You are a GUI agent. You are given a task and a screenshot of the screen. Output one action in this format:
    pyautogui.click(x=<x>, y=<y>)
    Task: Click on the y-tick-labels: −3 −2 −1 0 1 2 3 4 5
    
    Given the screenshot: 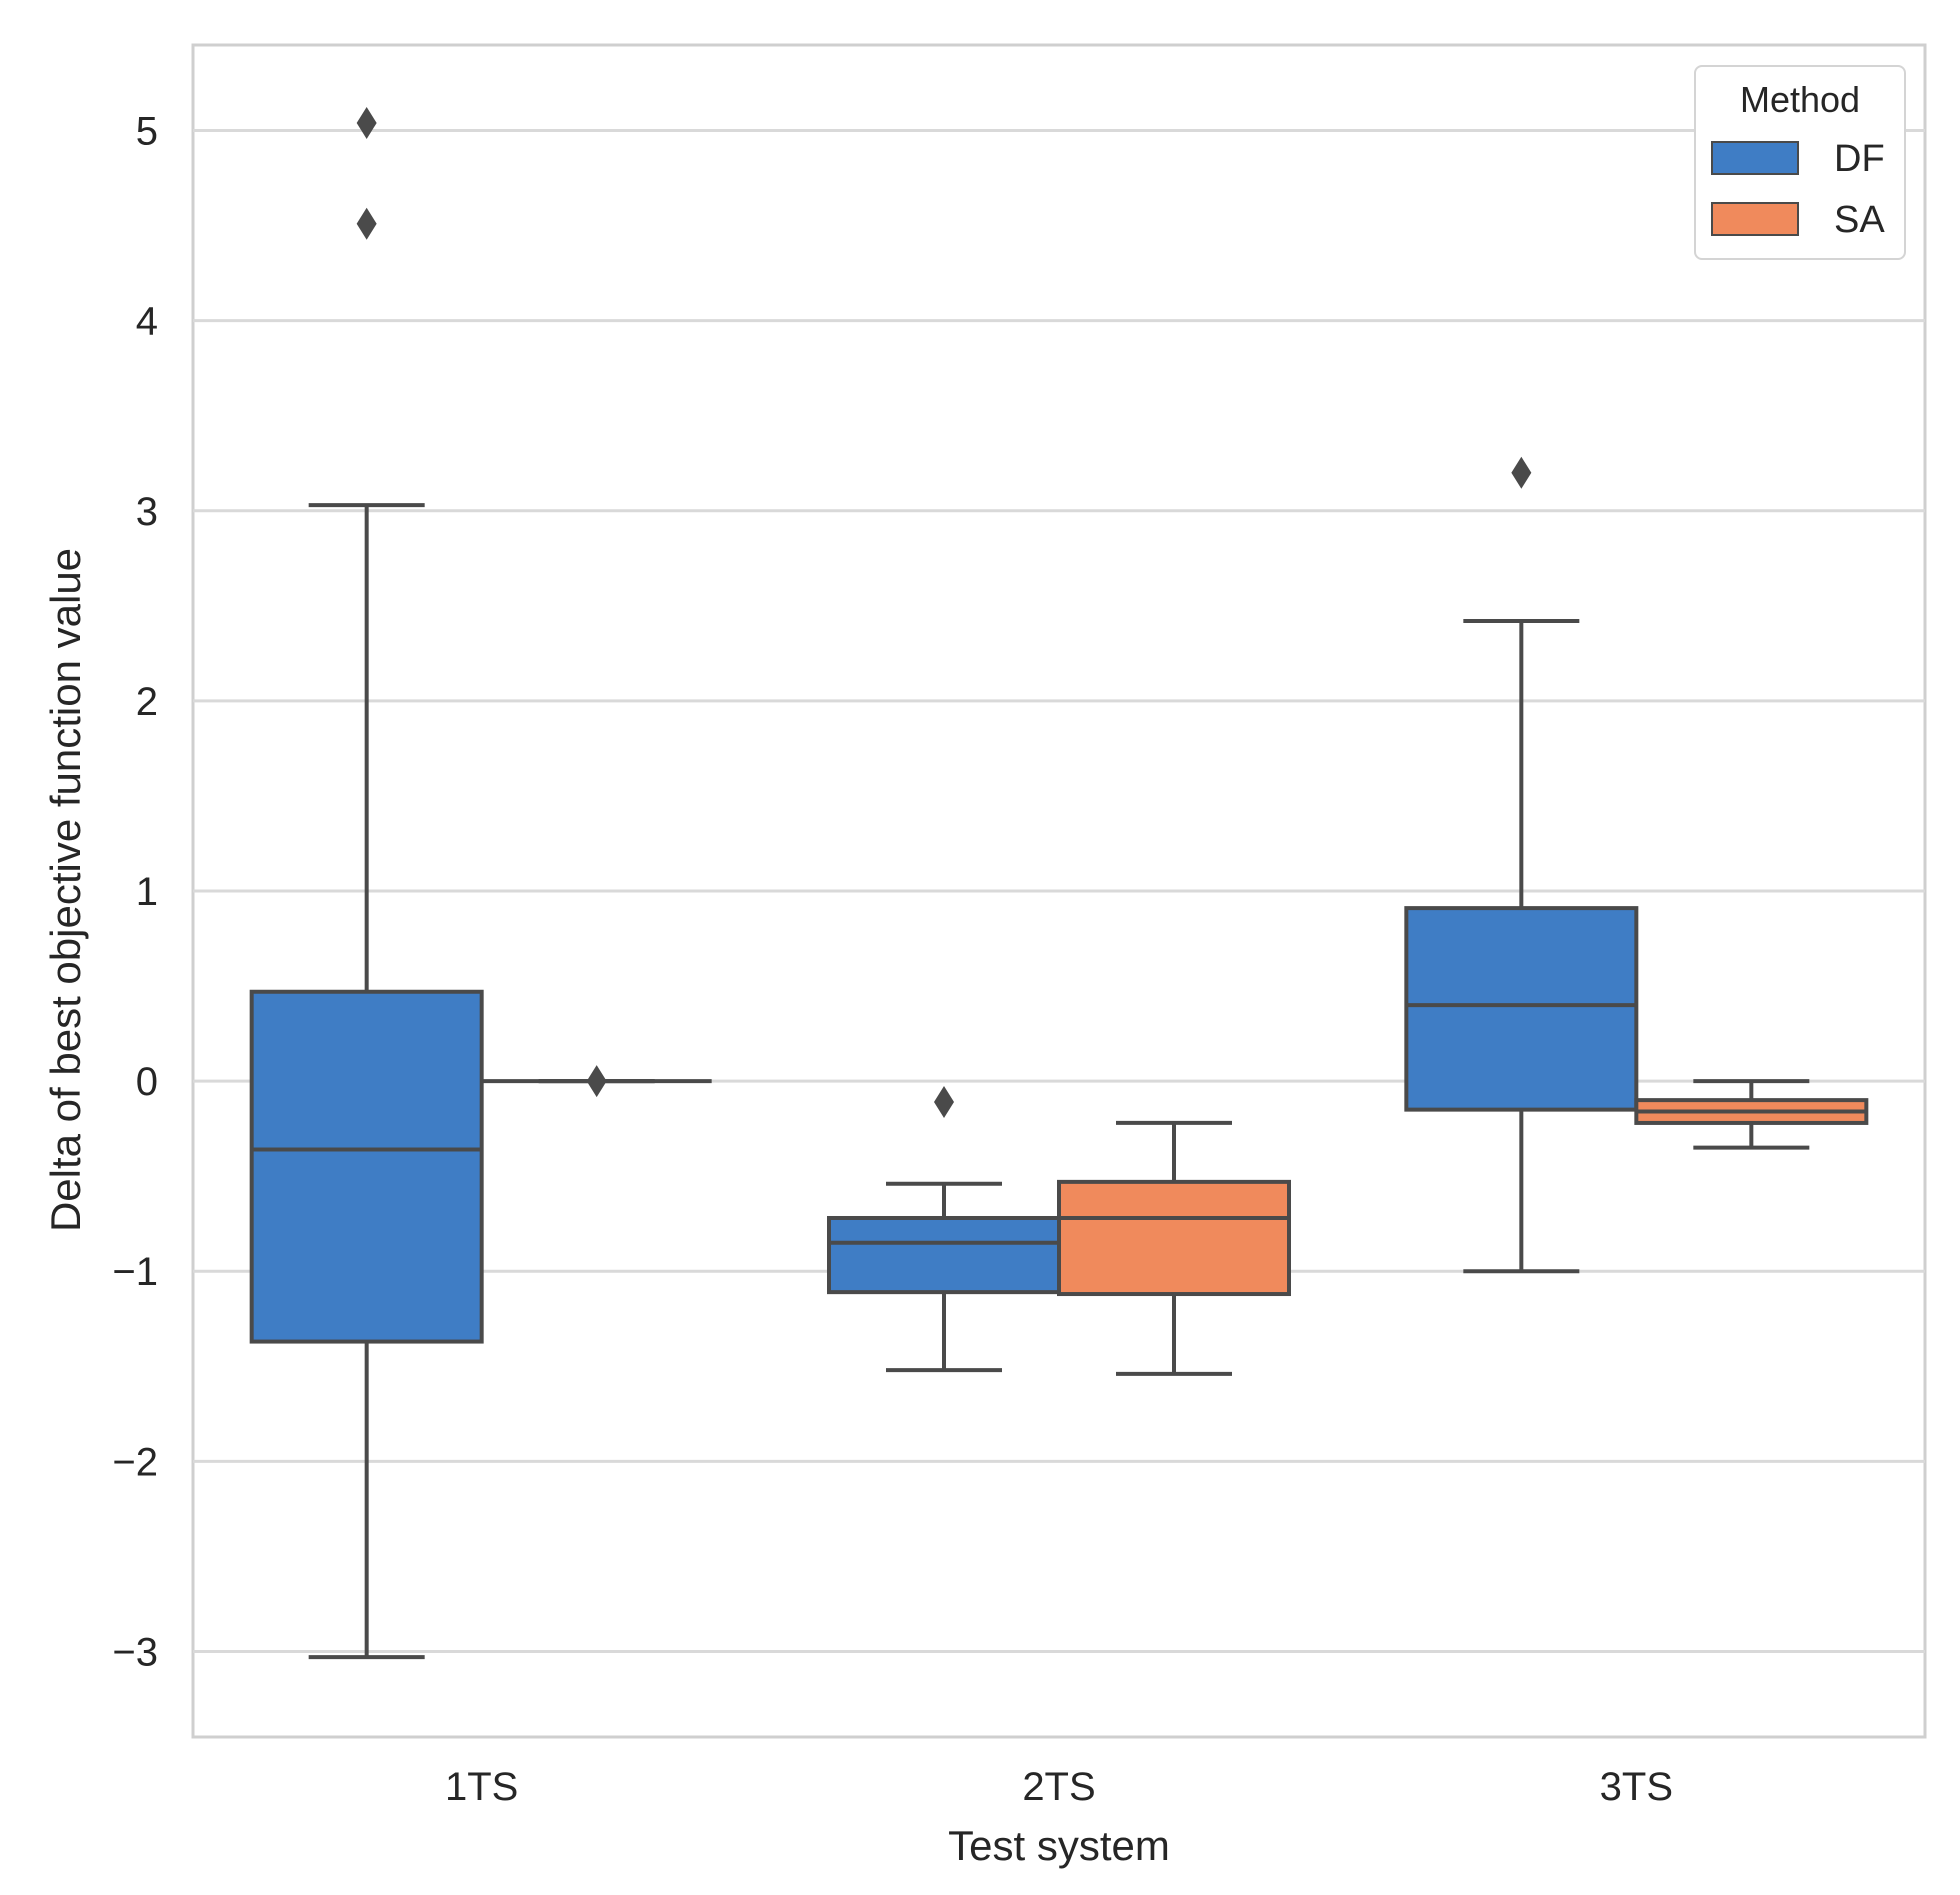 What is the action you would take?
    pyautogui.click(x=135, y=892)
    